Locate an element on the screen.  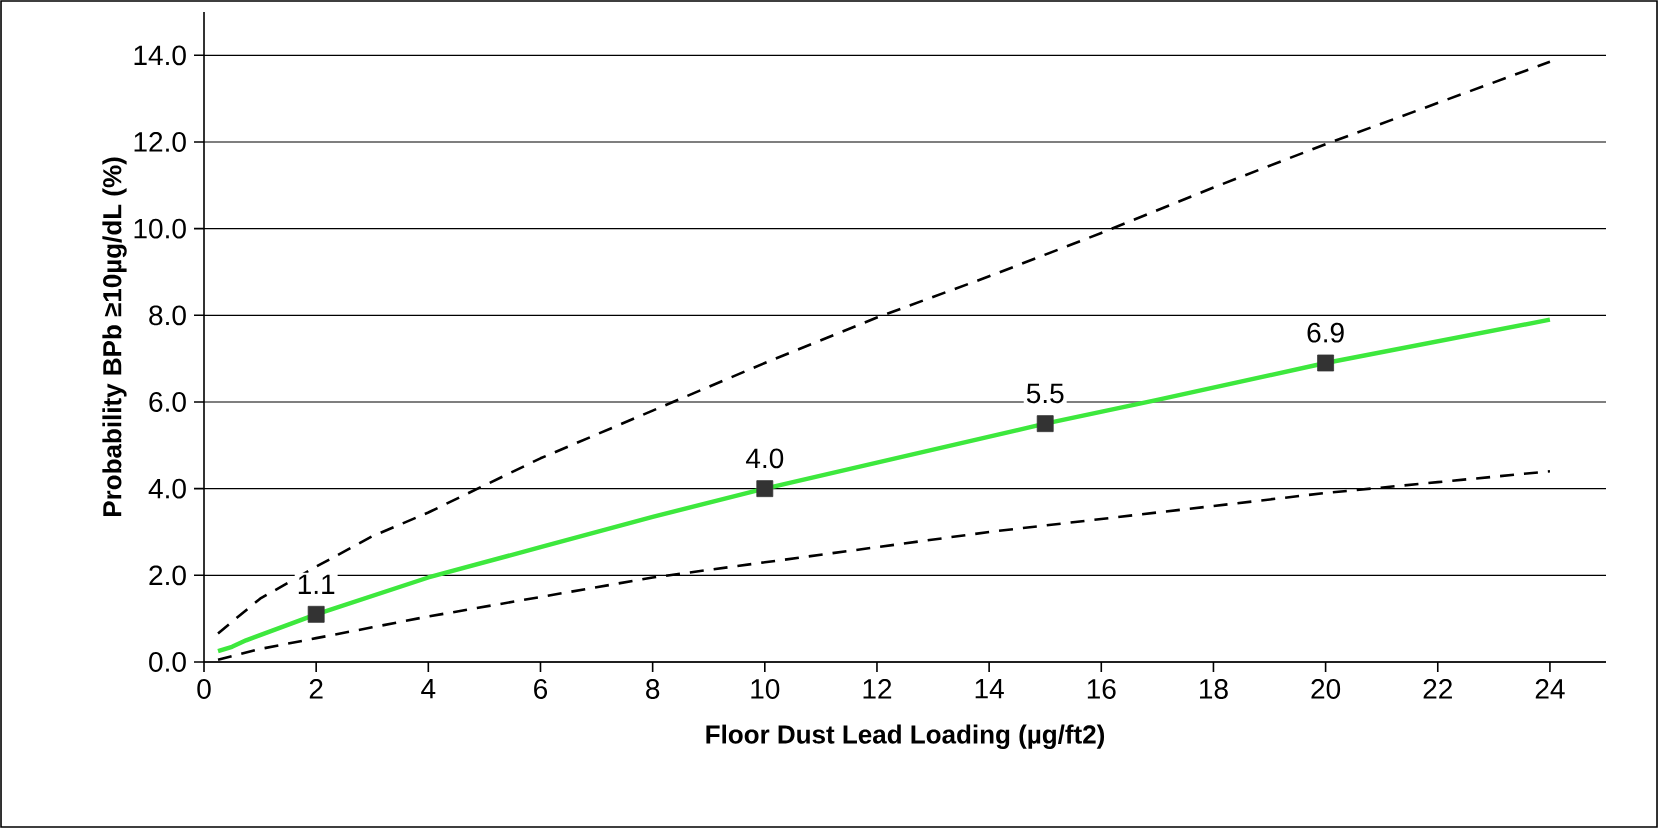
data-label: 1.1 is located at coordinates (316, 584).